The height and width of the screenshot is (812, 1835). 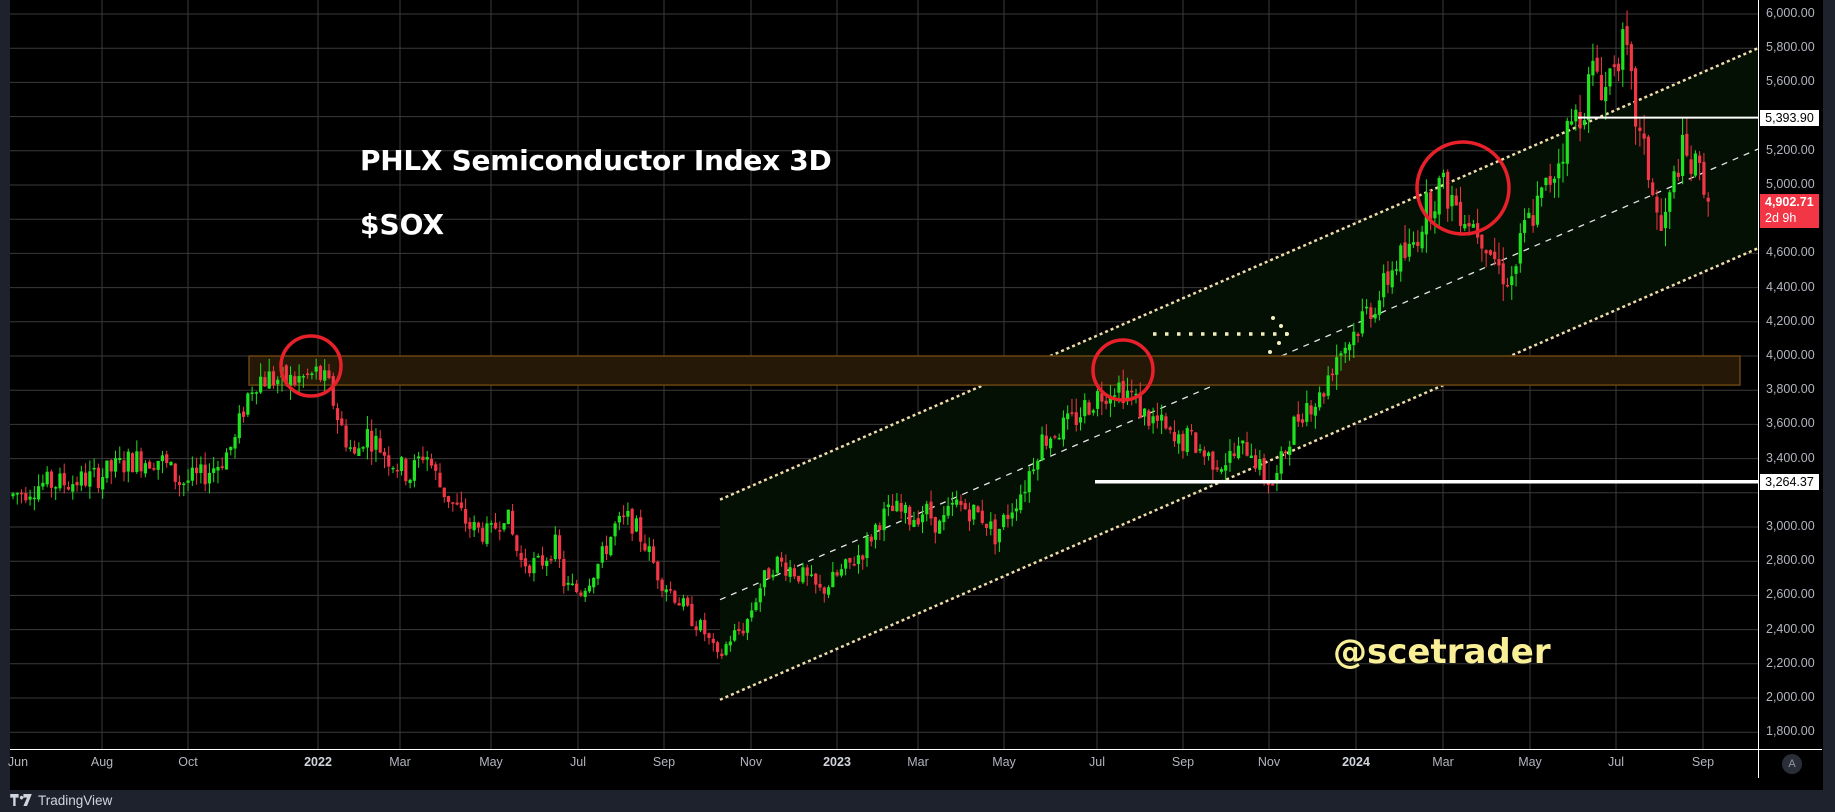 I want to click on dotted-arrow-icon, so click(x=1221, y=335).